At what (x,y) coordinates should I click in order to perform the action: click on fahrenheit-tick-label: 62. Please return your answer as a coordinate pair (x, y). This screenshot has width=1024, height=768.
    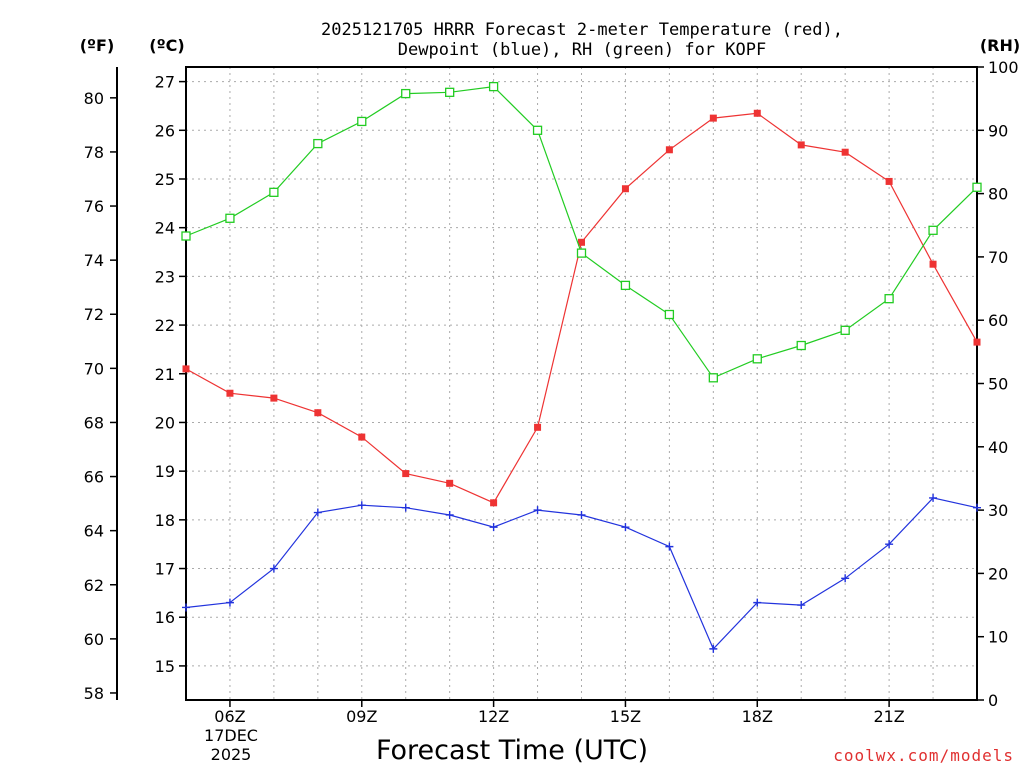
    Looking at the image, I should click on (94, 585).